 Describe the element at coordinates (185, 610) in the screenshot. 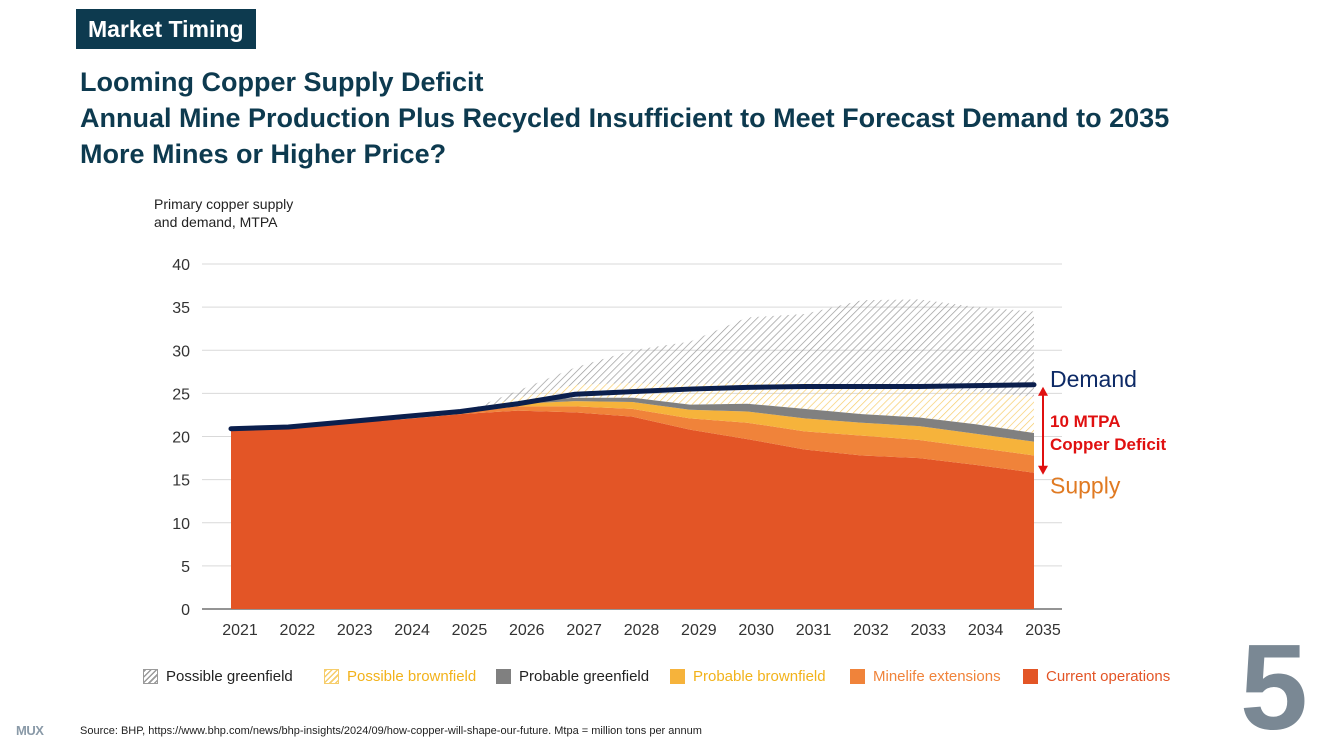

I see `y-tick-label: 0` at that location.